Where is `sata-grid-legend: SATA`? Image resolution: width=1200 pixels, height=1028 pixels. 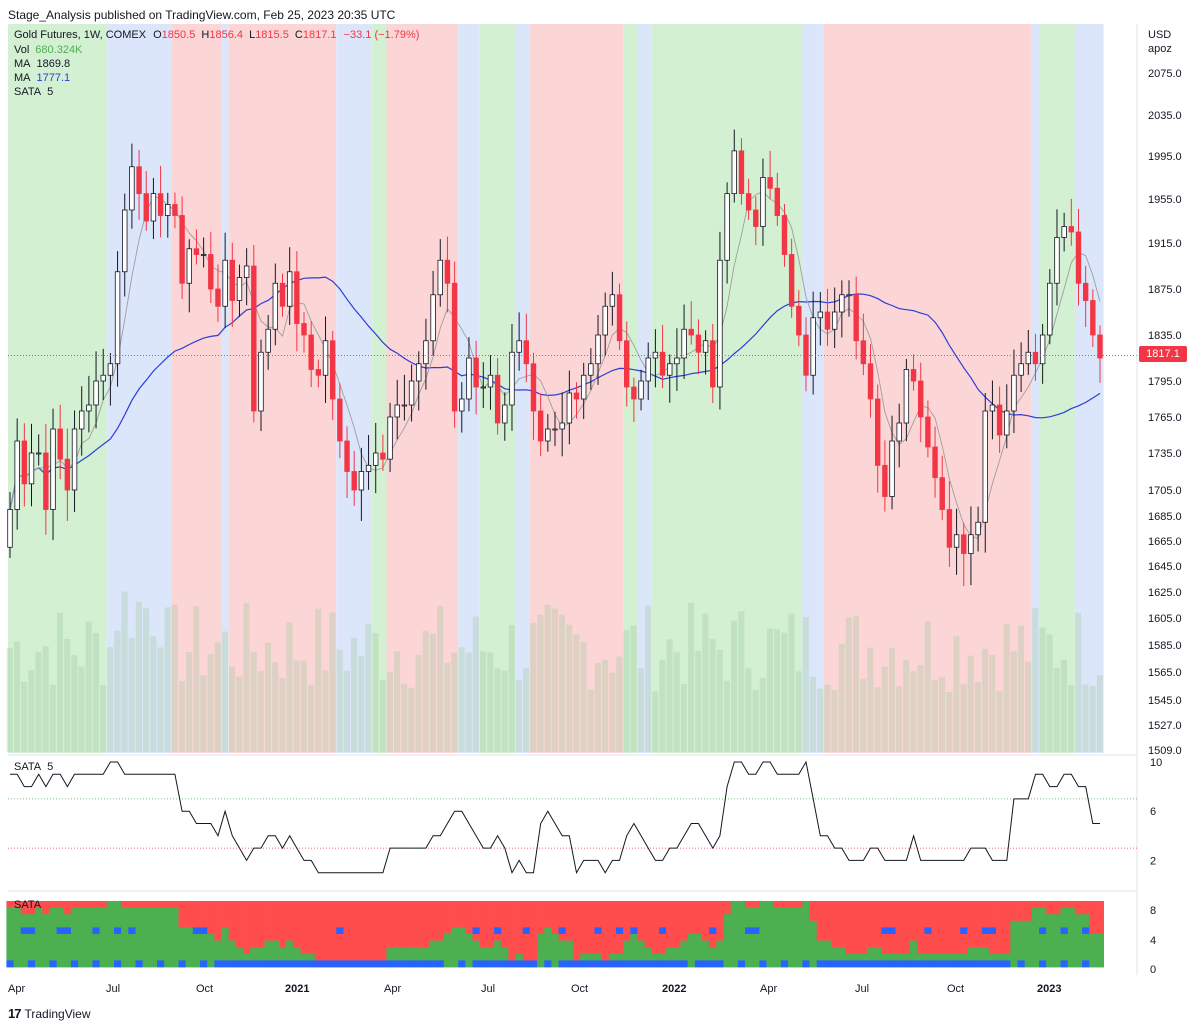
sata-grid-legend: SATA is located at coordinates (28, 905).